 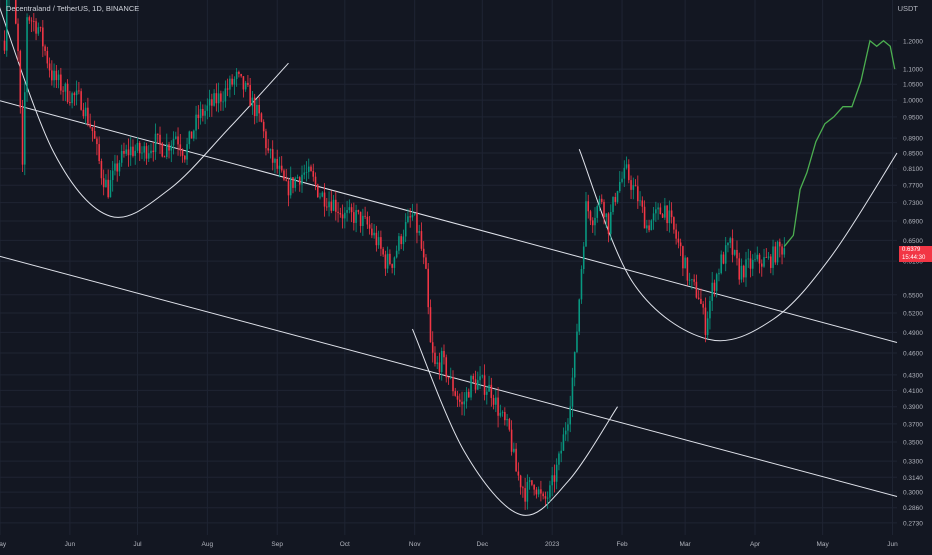 What do you see at coordinates (913, 70) in the screenshot?
I see `price-tick-label: 1.1000` at bounding box center [913, 70].